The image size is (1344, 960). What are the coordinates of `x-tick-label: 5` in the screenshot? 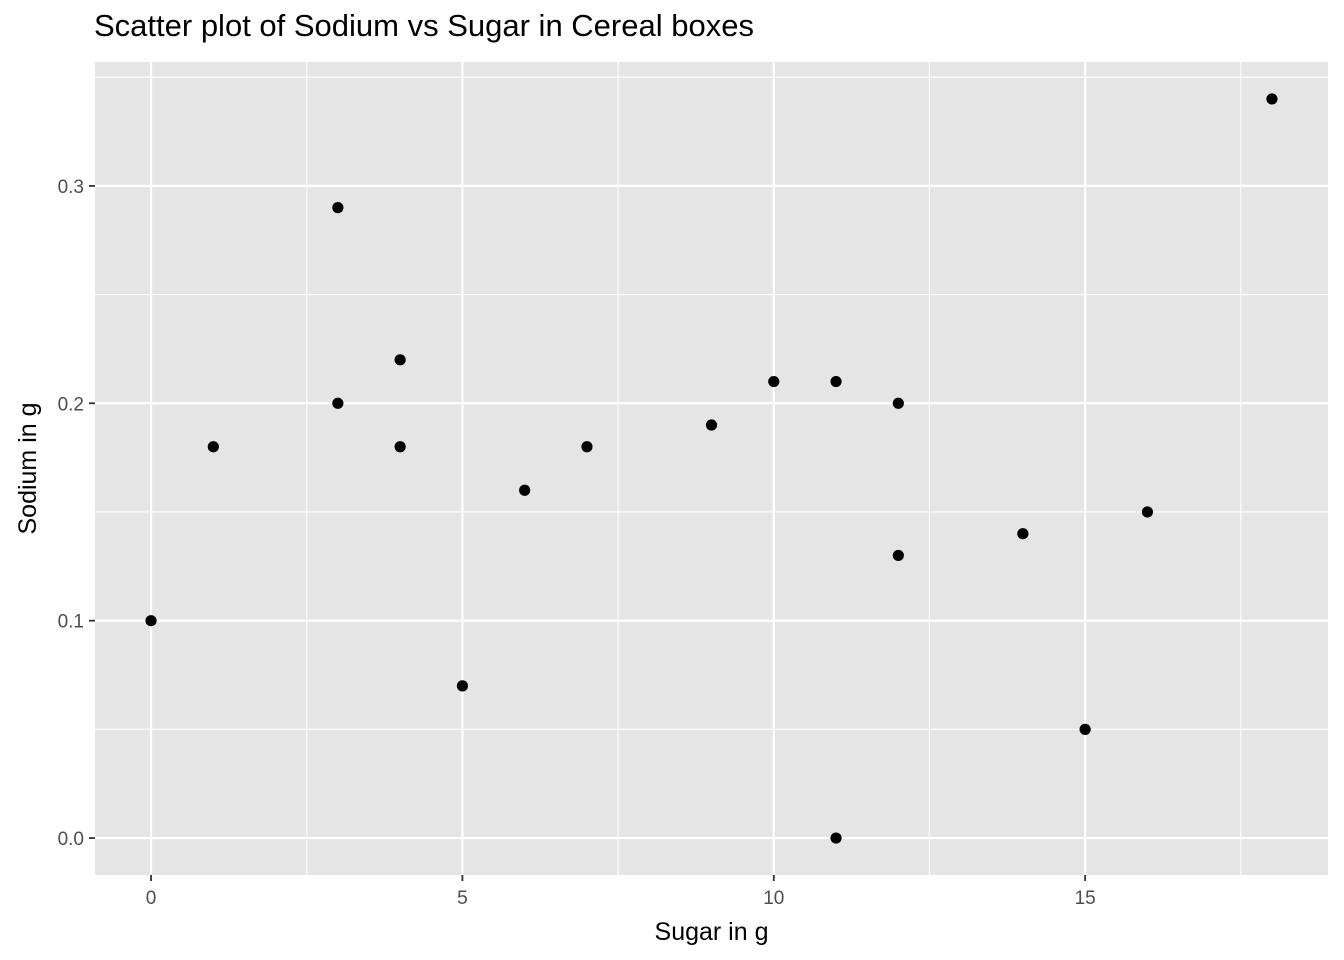 It's located at (462, 898).